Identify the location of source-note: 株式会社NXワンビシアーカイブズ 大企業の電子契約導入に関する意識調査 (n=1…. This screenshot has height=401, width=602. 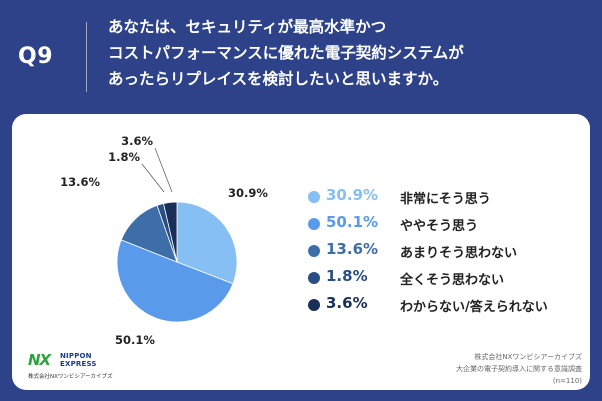
(519, 369).